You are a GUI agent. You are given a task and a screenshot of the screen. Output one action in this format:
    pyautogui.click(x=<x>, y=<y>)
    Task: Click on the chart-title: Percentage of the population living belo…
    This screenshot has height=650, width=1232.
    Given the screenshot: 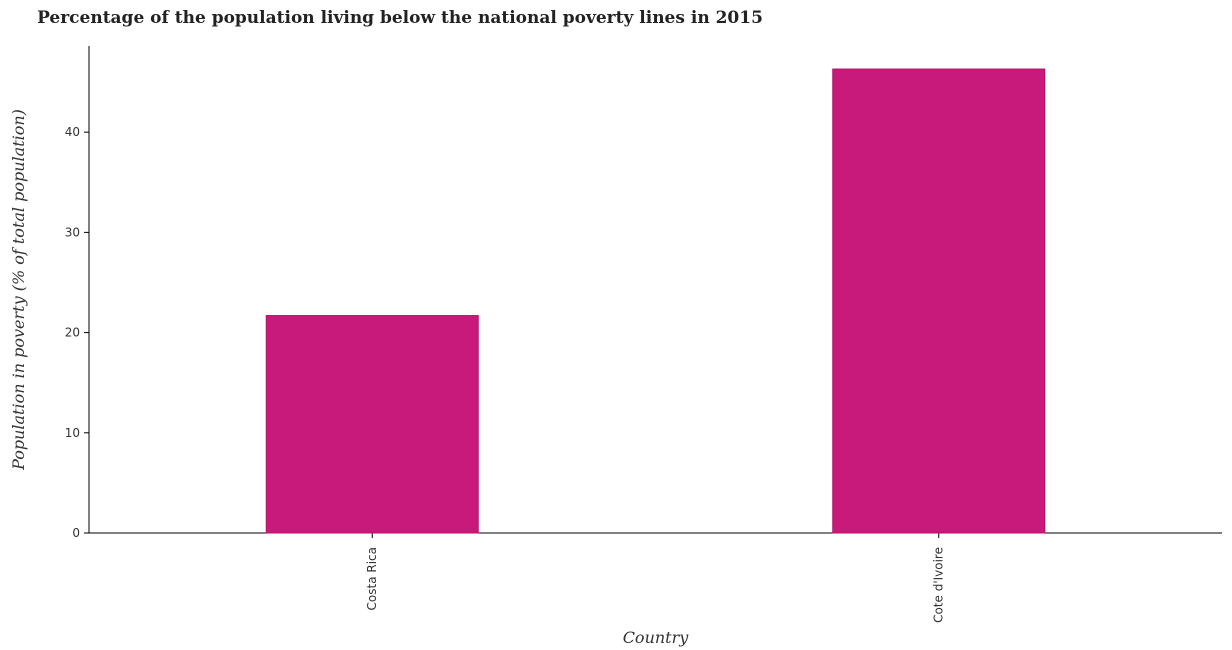 What is the action you would take?
    pyautogui.click(x=400, y=18)
    